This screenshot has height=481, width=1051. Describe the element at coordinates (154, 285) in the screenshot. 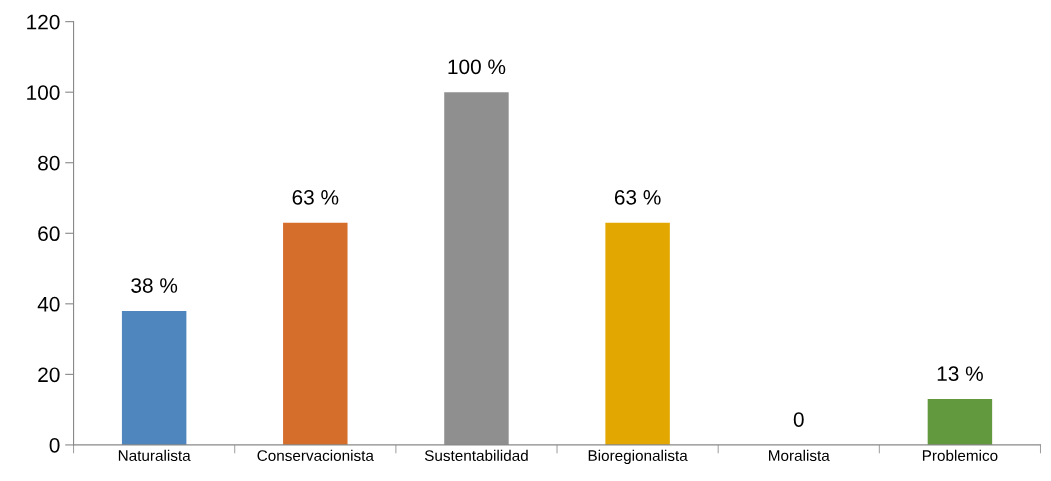

I see `data-label: 38 %` at that location.